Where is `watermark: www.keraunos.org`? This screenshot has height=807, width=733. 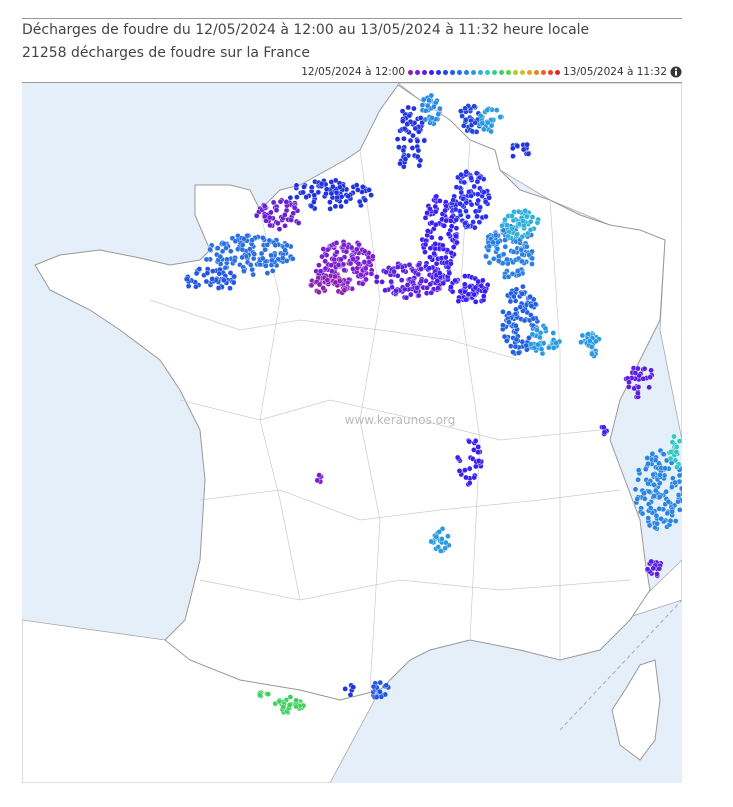 watermark: www.keraunos.org is located at coordinates (400, 420).